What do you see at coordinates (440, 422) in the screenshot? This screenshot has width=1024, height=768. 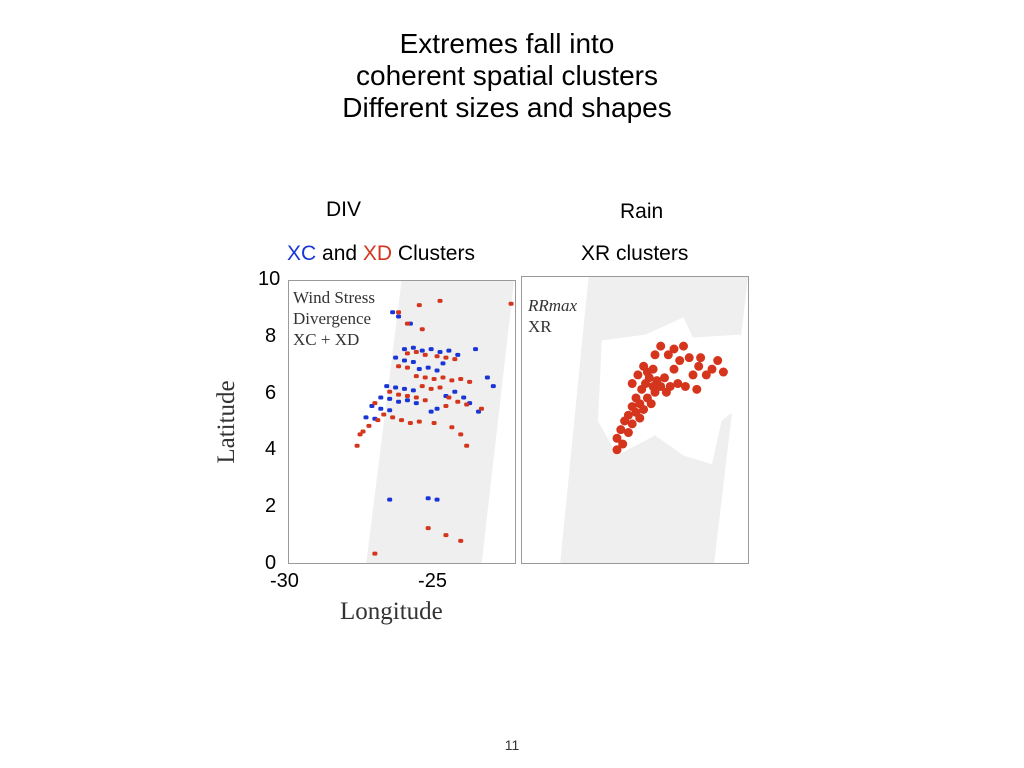 I see `satellite-swath` at bounding box center [440, 422].